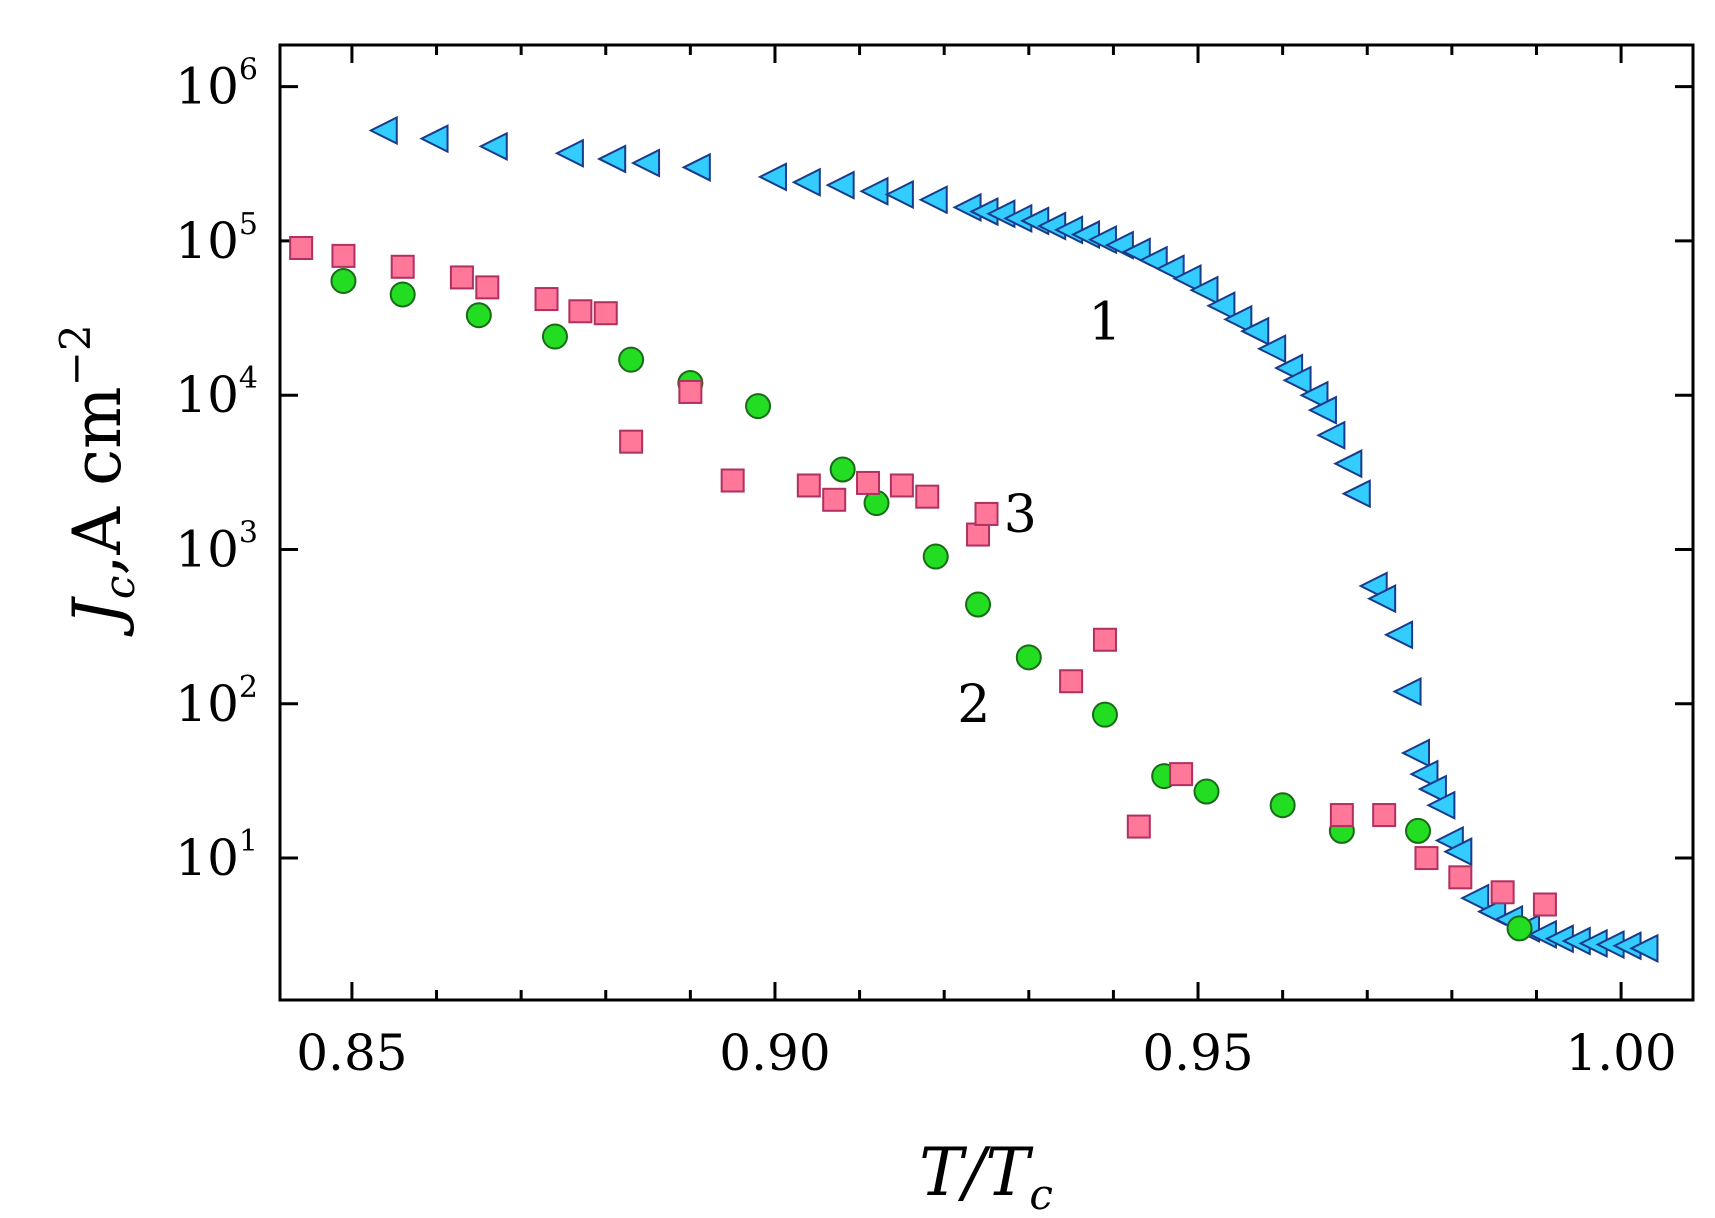 This screenshot has height=1218, width=1715. What do you see at coordinates (986, 1176) in the screenshot?
I see `x-axis-title: T/Tc` at bounding box center [986, 1176].